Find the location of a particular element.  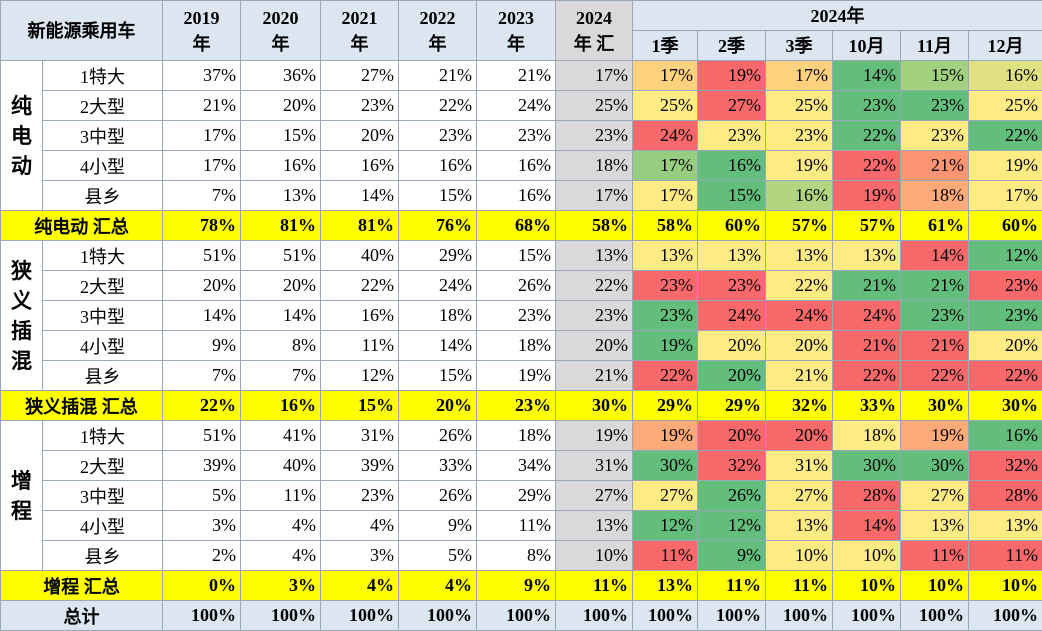

group-name: 纯电动 is located at coordinates (22, 136).